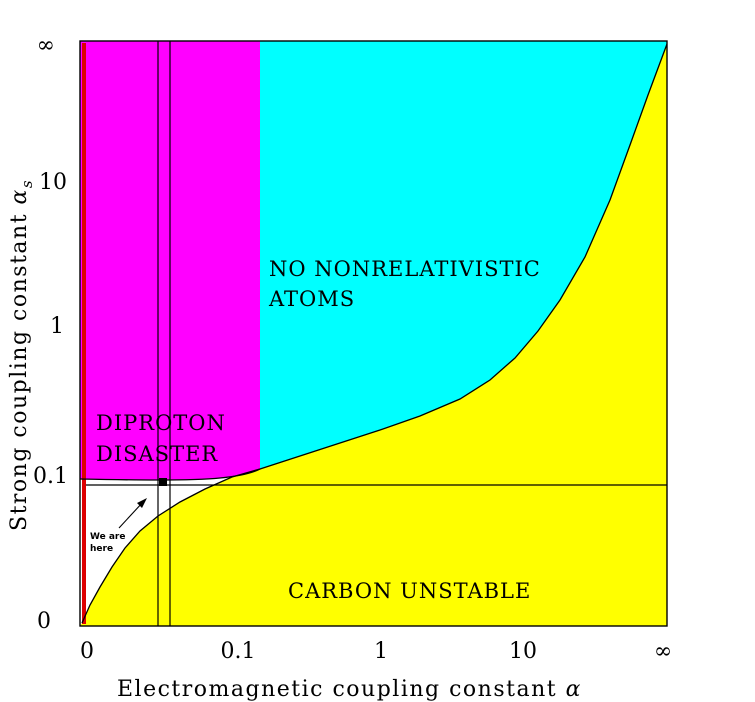 The image size is (755, 702). What do you see at coordinates (574, 689) in the screenshot?
I see `x-axis-symbol: α` at bounding box center [574, 689].